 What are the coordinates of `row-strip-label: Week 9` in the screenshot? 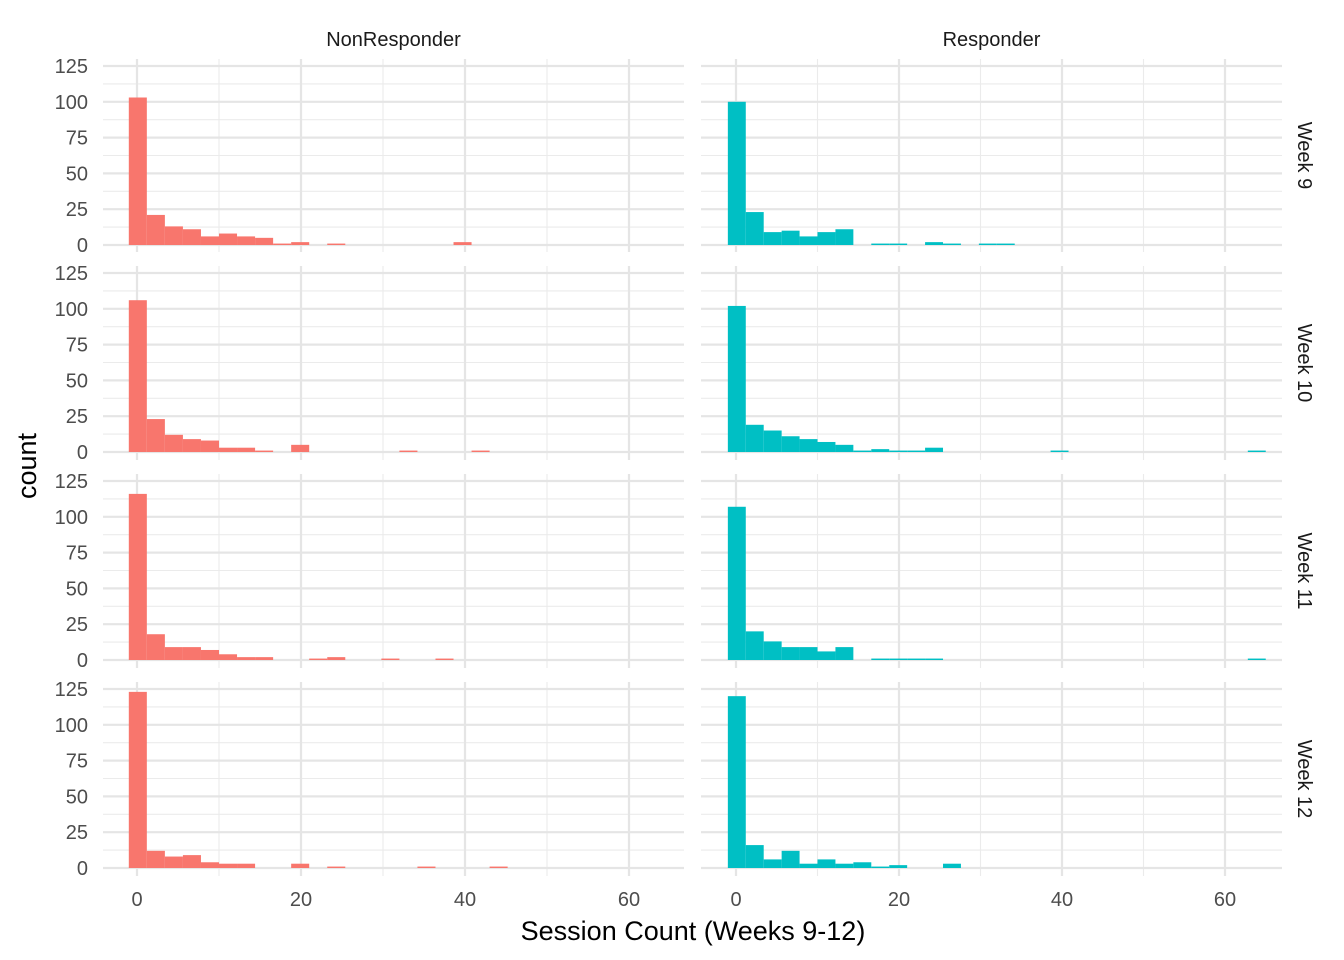 It's located at (1304, 155).